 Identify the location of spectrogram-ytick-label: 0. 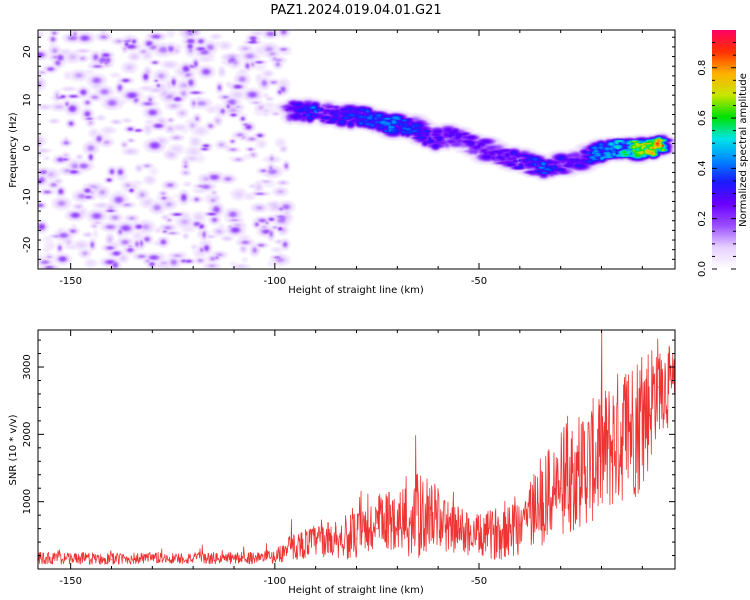
(27, 148).